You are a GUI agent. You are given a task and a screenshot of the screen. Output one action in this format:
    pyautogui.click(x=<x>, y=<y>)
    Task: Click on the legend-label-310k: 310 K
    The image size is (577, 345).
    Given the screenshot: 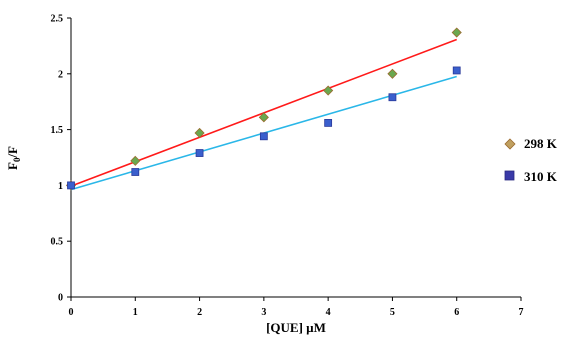 What is the action you would take?
    pyautogui.click(x=541, y=176)
    